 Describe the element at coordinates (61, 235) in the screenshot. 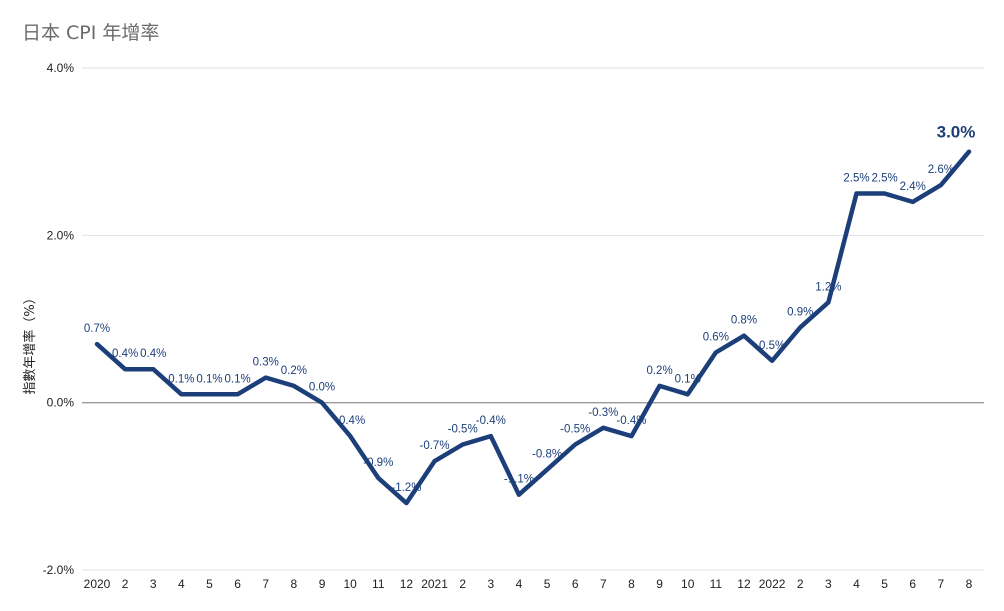

I see `y-tick-label: 2.0%` at that location.